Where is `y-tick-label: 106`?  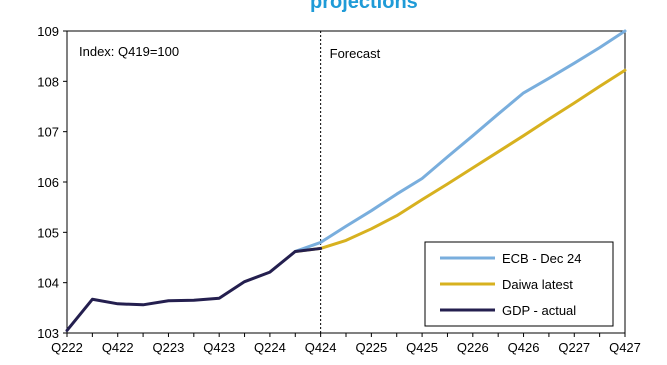
y-tick-label: 106 is located at coordinates (48, 182).